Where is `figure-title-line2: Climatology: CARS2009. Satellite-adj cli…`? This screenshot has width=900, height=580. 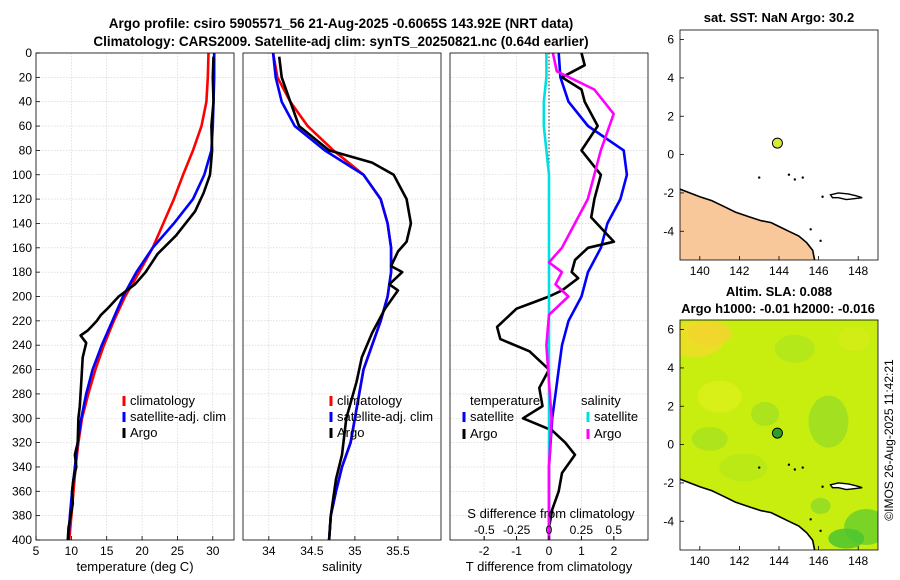 figure-title-line2: Climatology: CARS2009. Satellite-adj cli… is located at coordinates (340, 41).